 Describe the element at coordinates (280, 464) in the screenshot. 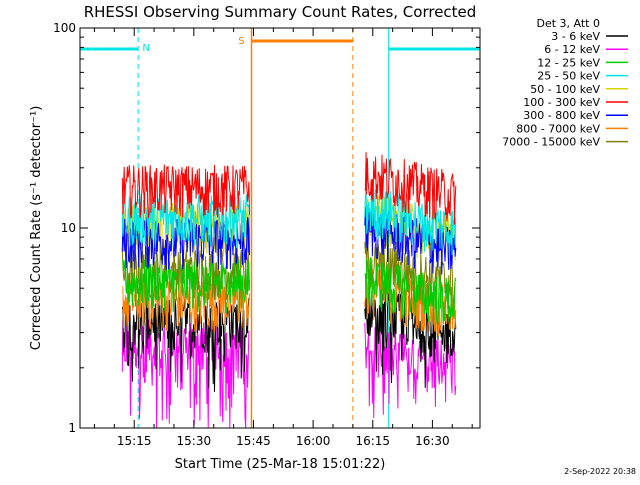

I see `x-axis-label: Start Time (25-Mar-18 15:01:22)` at that location.